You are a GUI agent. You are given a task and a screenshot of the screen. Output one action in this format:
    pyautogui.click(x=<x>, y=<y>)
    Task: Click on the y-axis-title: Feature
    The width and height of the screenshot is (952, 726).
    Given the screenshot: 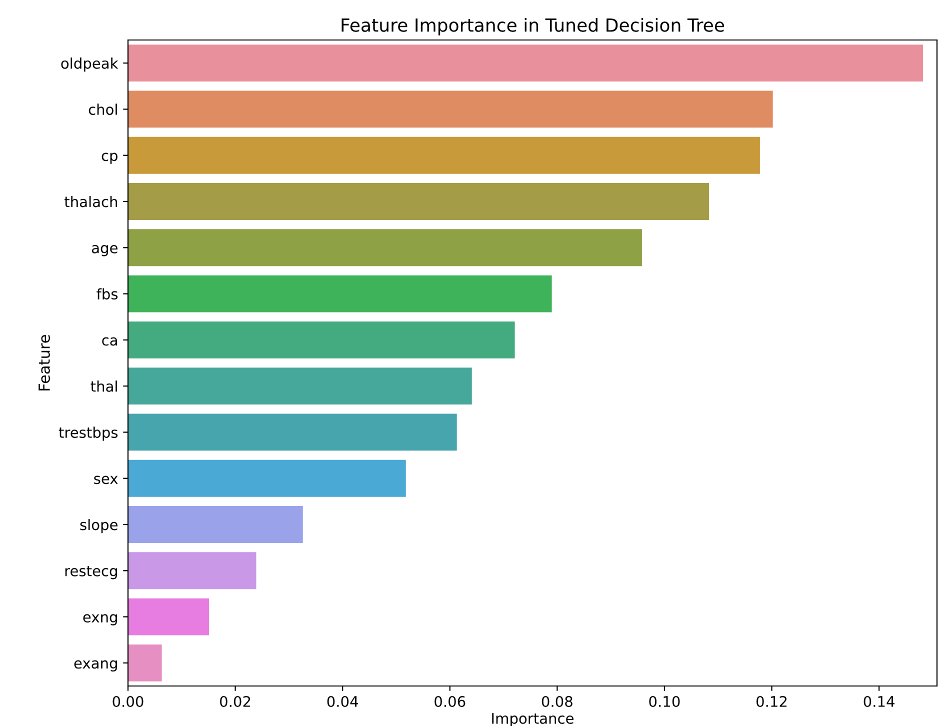 What is the action you would take?
    pyautogui.click(x=44, y=362)
    